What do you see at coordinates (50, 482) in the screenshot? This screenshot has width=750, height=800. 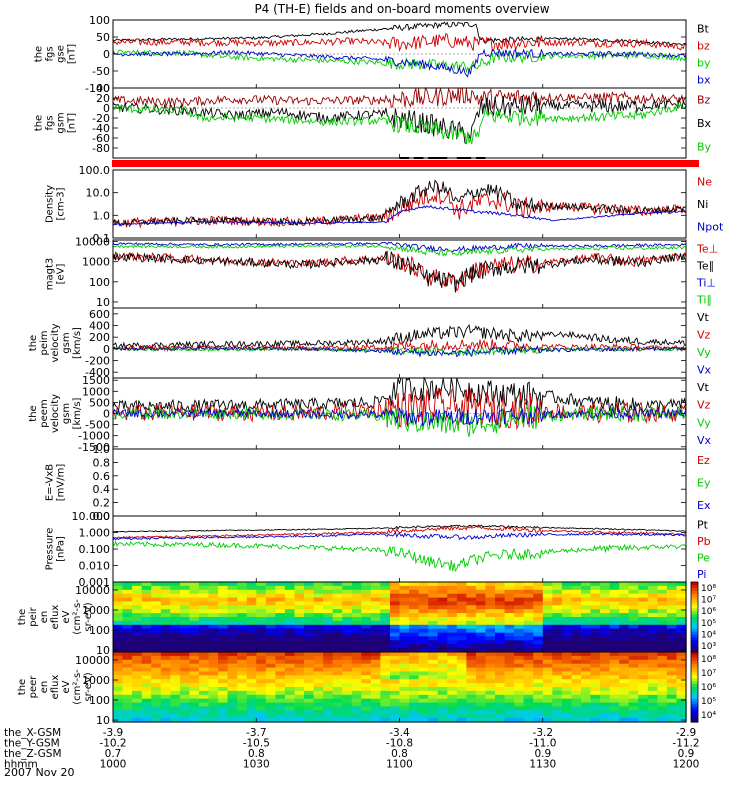 I see `y-axis-label-line: E=-VxB` at bounding box center [50, 482].